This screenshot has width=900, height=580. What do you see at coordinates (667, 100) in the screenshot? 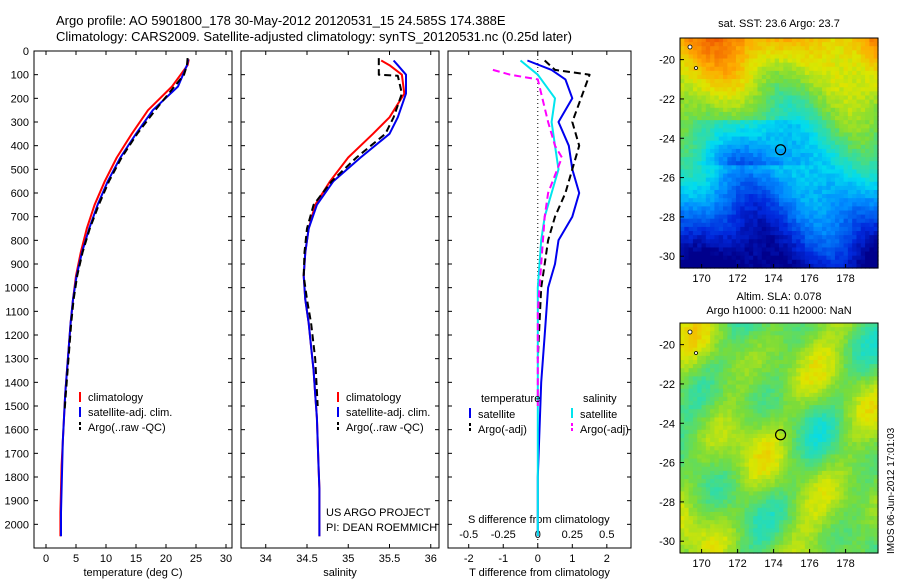
I see `sst-map-ytick-label: -22` at bounding box center [667, 100].